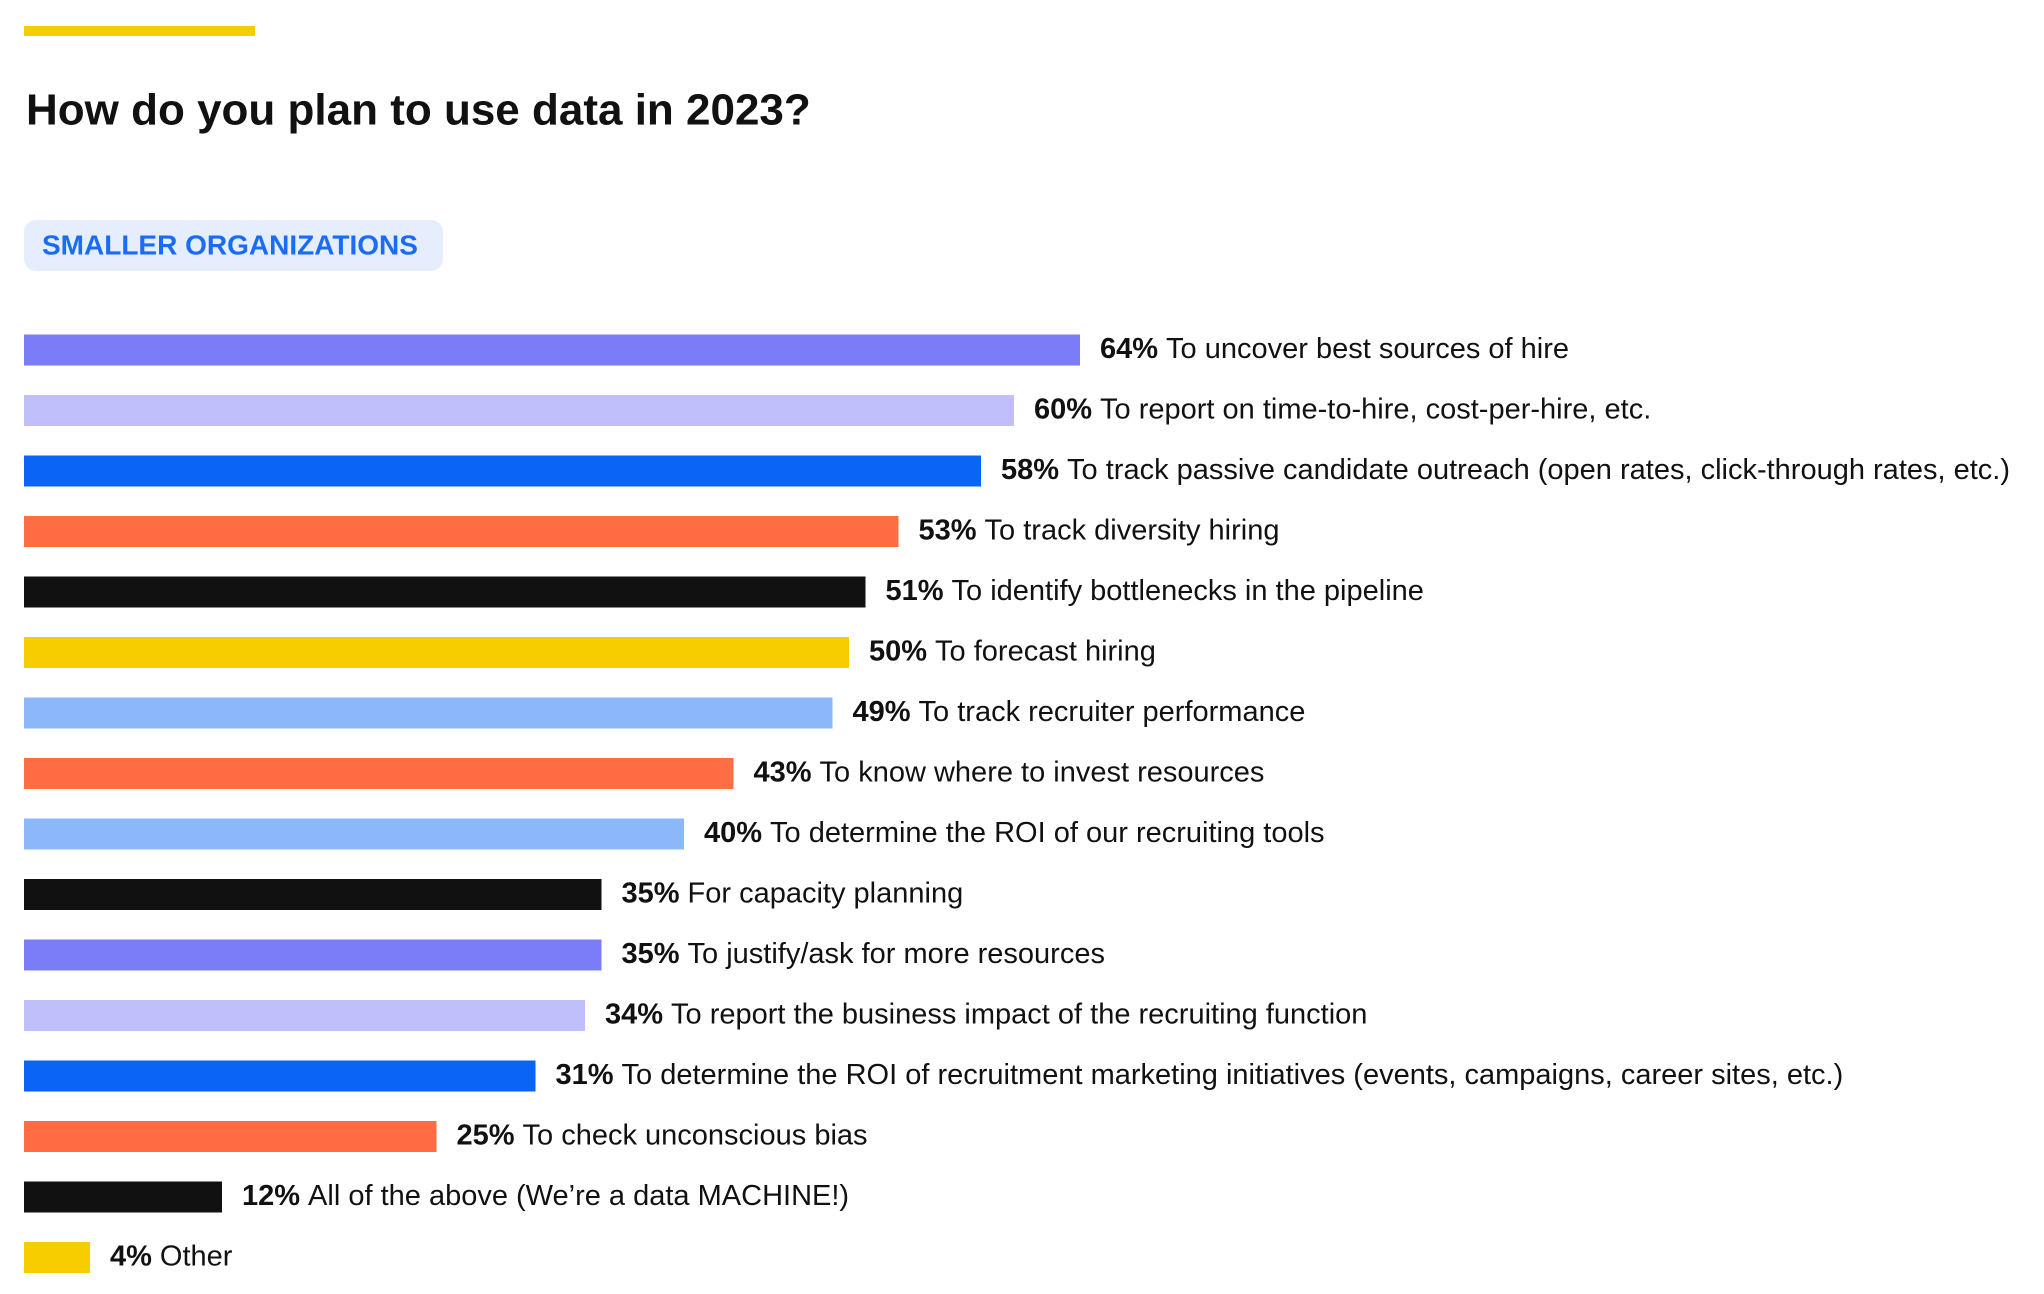  What do you see at coordinates (896, 954) in the screenshot?
I see `category-label: To justify/ask for more resources` at bounding box center [896, 954].